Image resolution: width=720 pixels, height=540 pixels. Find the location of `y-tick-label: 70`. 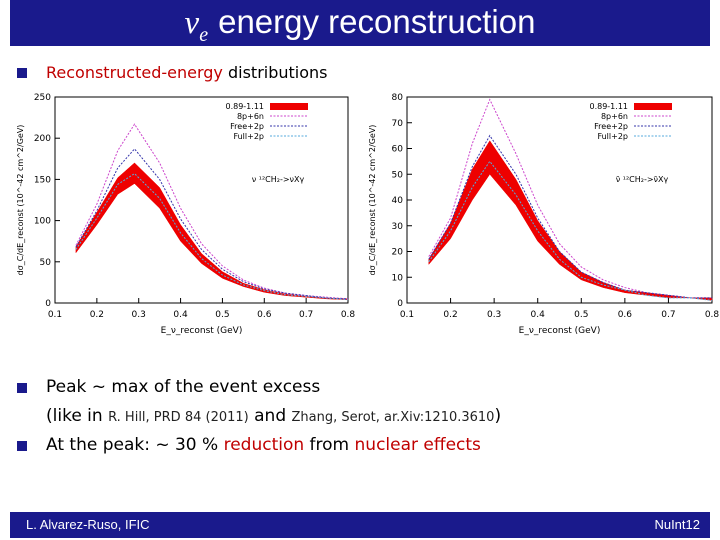

y-tick-label: 70 is located at coordinates (398, 124).